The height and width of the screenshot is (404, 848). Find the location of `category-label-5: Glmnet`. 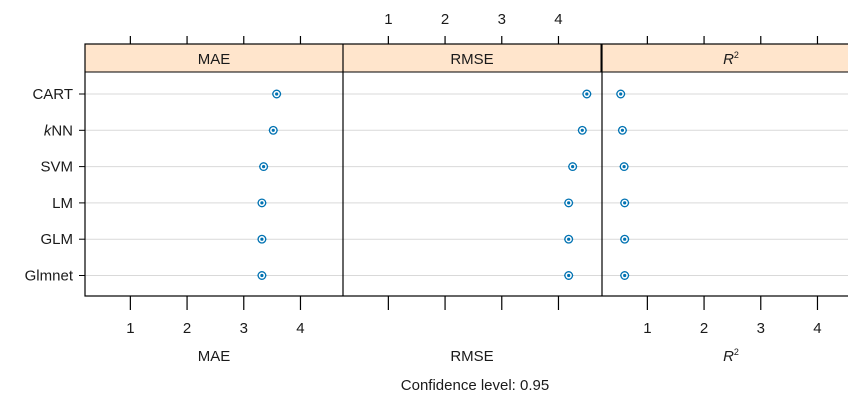

category-label-5: Glmnet is located at coordinates (49, 276).